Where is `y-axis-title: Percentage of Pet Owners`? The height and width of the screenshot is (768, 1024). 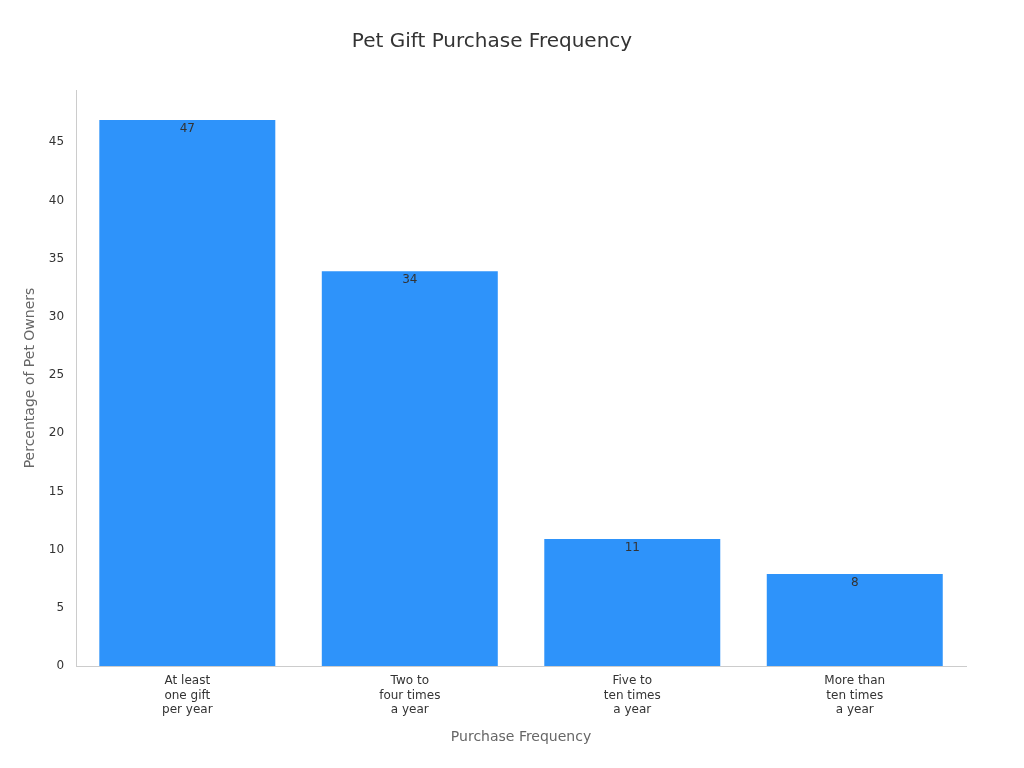
y-axis-title: Percentage of Pet Owners is located at coordinates (29, 378).